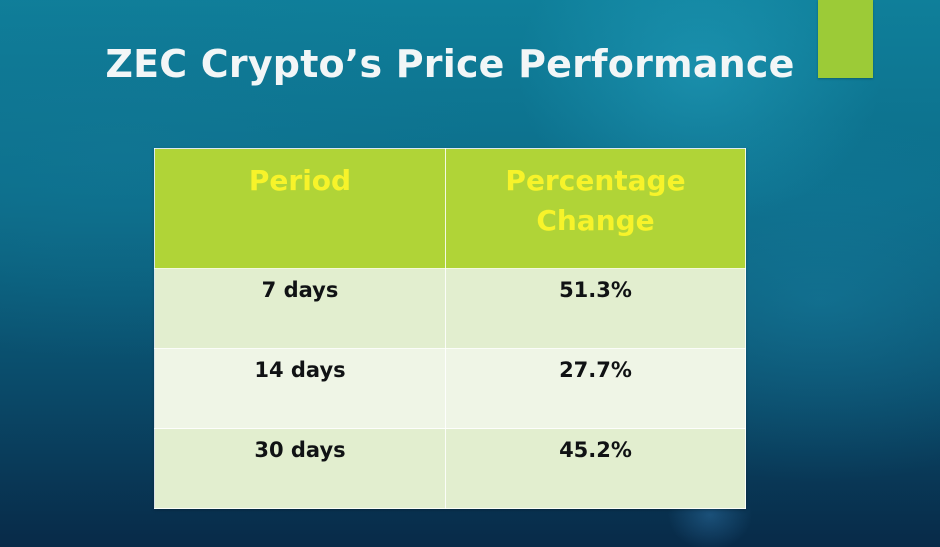 The height and width of the screenshot is (547, 940). What do you see at coordinates (300, 468) in the screenshot?
I see `cell-period: 30 days` at bounding box center [300, 468].